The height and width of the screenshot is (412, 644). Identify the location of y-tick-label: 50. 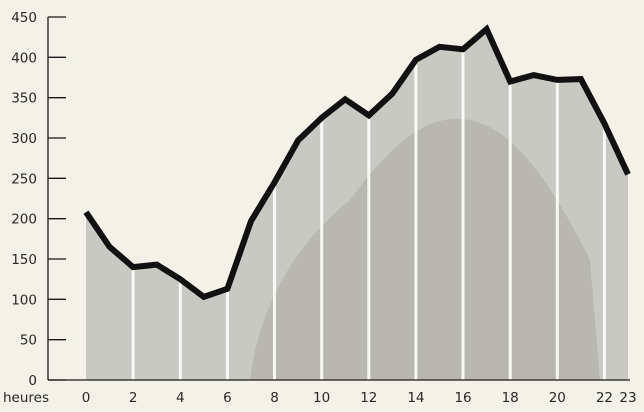
(28, 341).